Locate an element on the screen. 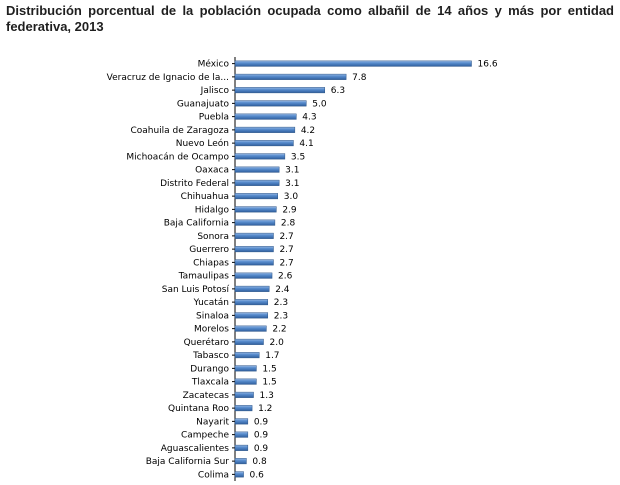  value-label: 2.0 is located at coordinates (276, 343).